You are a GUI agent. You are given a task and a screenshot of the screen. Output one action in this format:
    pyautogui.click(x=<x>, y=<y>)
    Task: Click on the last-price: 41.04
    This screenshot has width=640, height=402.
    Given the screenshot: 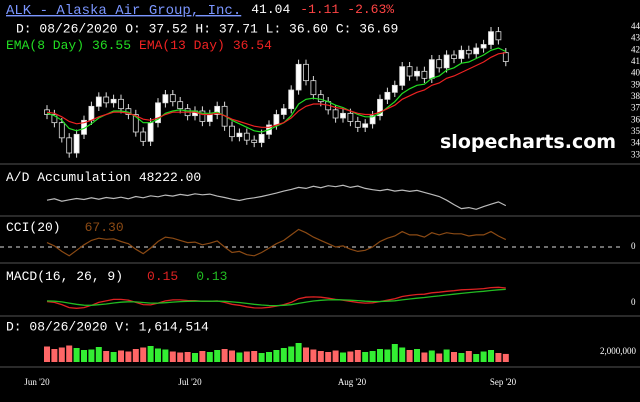 What is the action you would take?
    pyautogui.click(x=270, y=9)
    